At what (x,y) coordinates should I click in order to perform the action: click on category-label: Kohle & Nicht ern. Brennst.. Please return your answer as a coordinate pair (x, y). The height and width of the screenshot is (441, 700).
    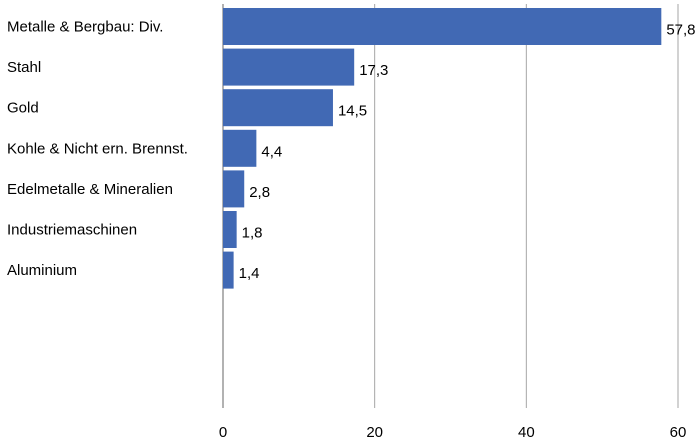
    Looking at the image, I should click on (97, 148).